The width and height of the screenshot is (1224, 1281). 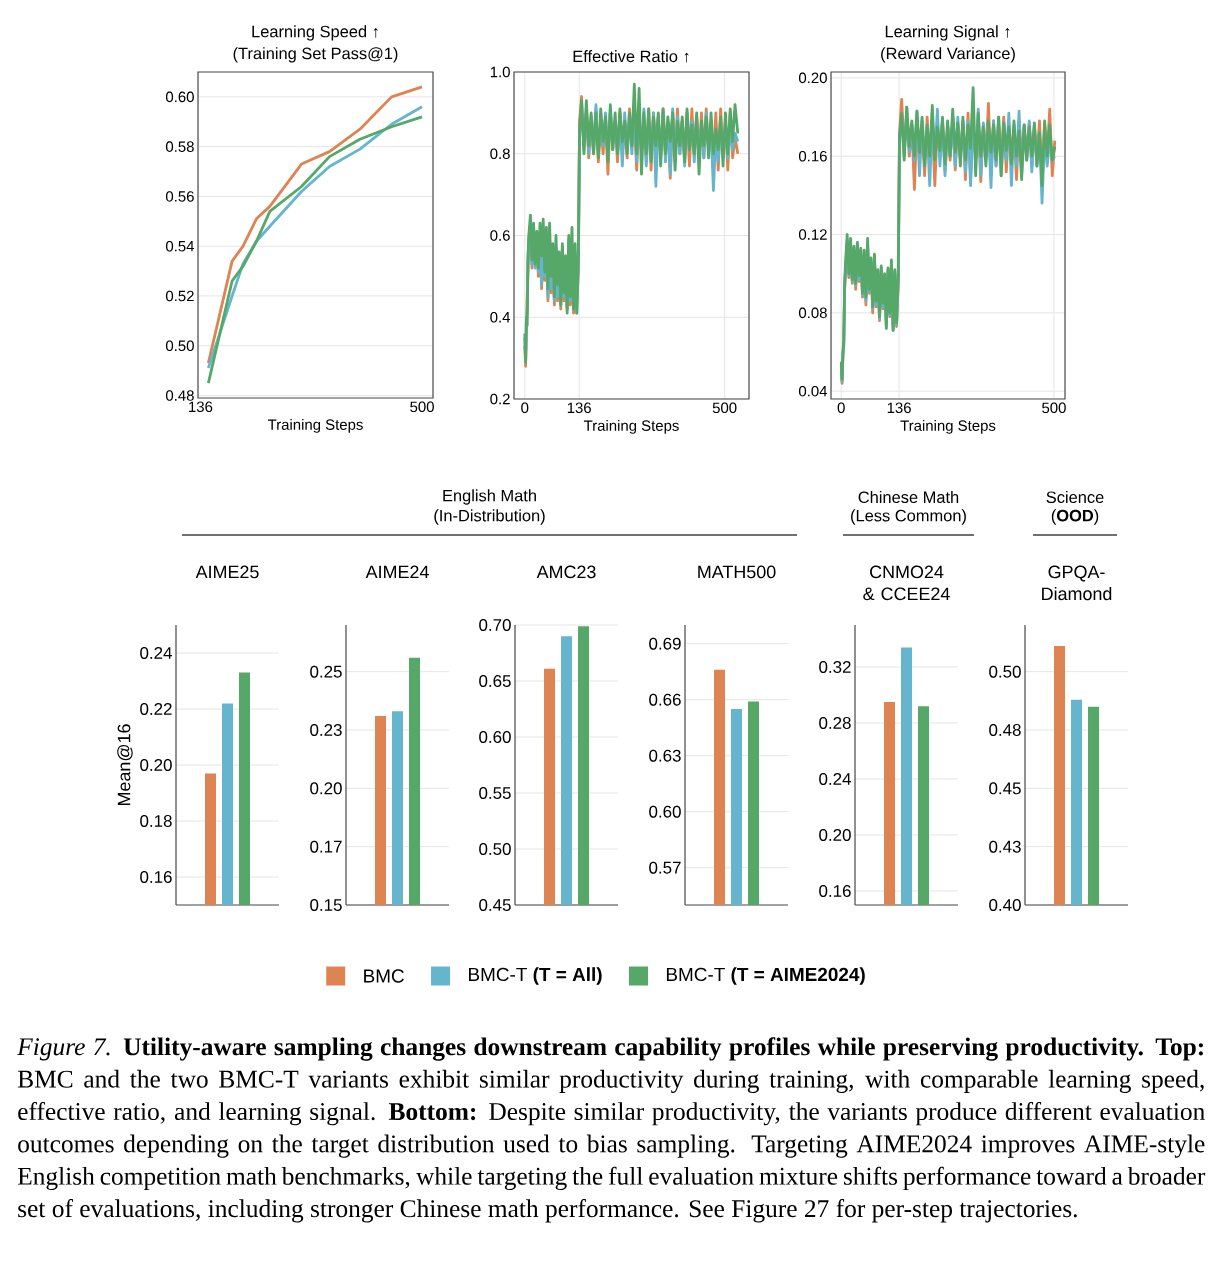 I want to click on chart-title: GPQA-Diamond, so click(x=1077, y=583).